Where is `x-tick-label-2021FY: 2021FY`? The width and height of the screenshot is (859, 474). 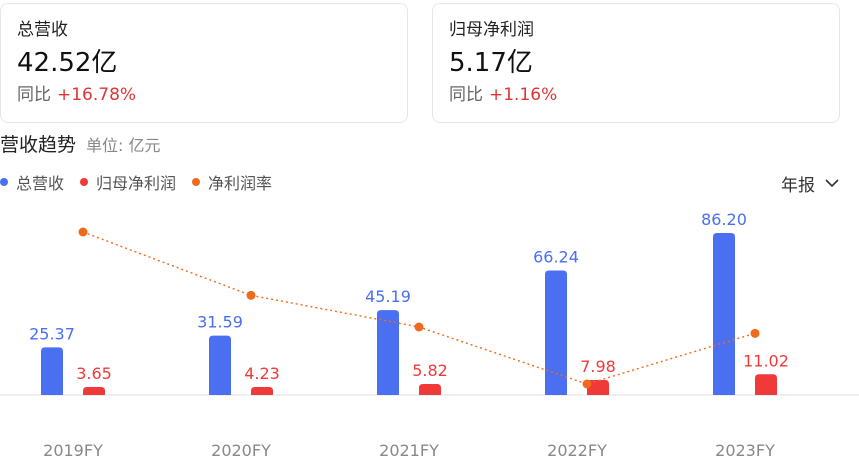
x-tick-label-2021FY: 2021FY is located at coordinates (409, 450).